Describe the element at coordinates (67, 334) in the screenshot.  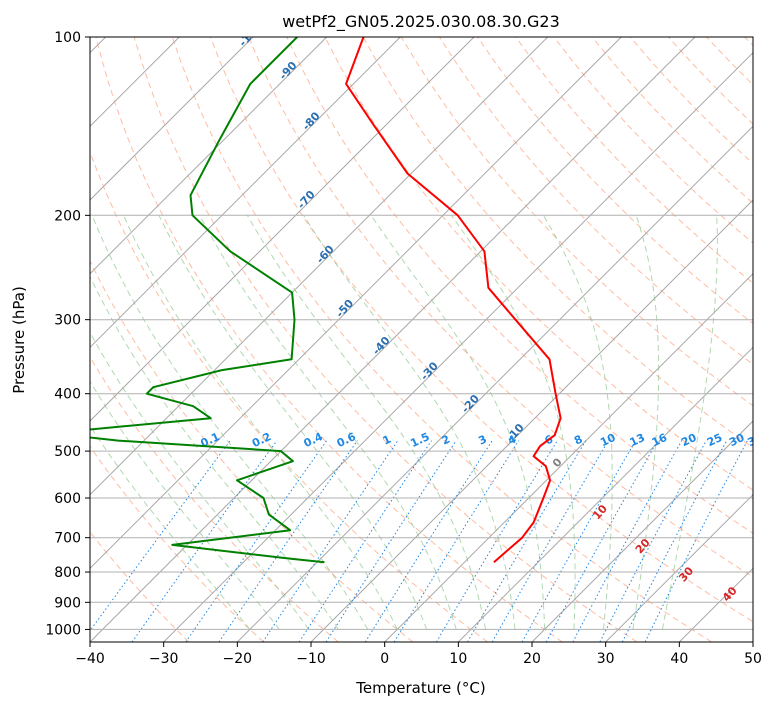
I see `y-axis: 100 200 300 400 500 600 700 800 900 1000` at that location.